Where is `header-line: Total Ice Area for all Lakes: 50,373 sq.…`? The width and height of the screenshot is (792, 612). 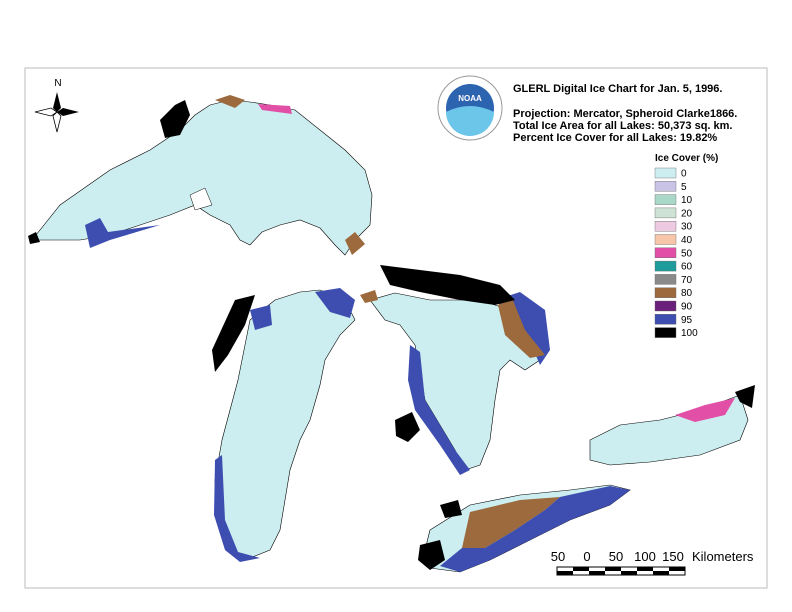 header-line: Total Ice Area for all Lakes: 50,373 sq.… is located at coordinates (623, 126).